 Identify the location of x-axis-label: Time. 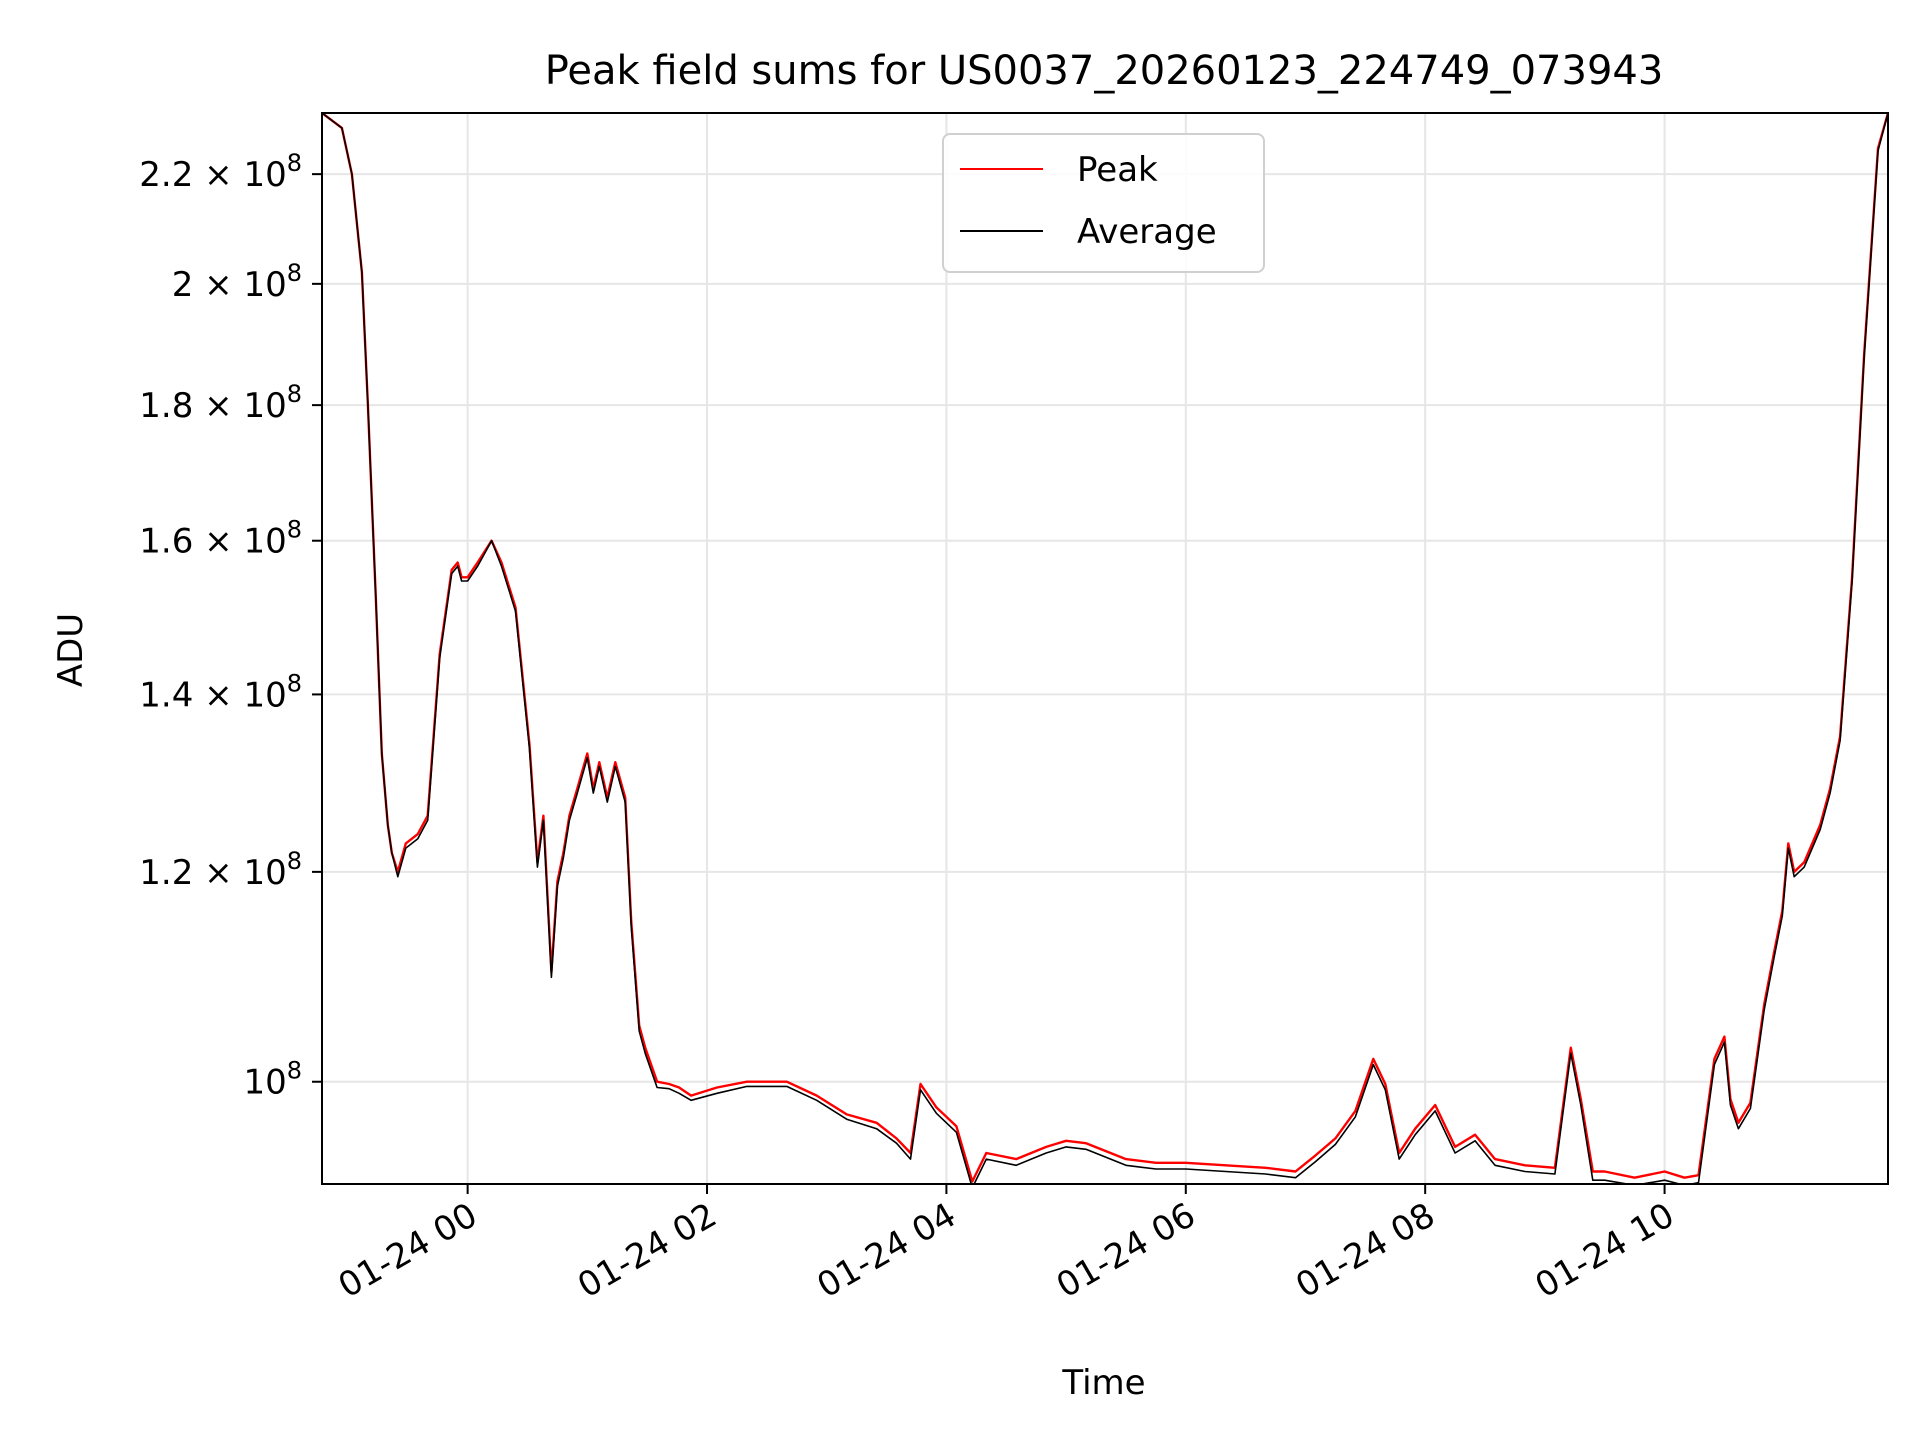
(1103, 1383).